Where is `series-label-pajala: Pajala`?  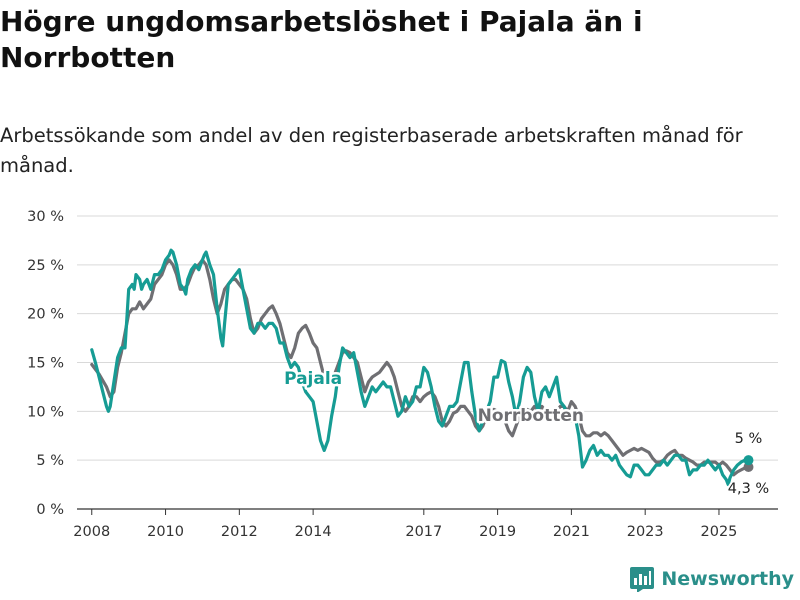
series-label-pajala: Pajala is located at coordinates (313, 379).